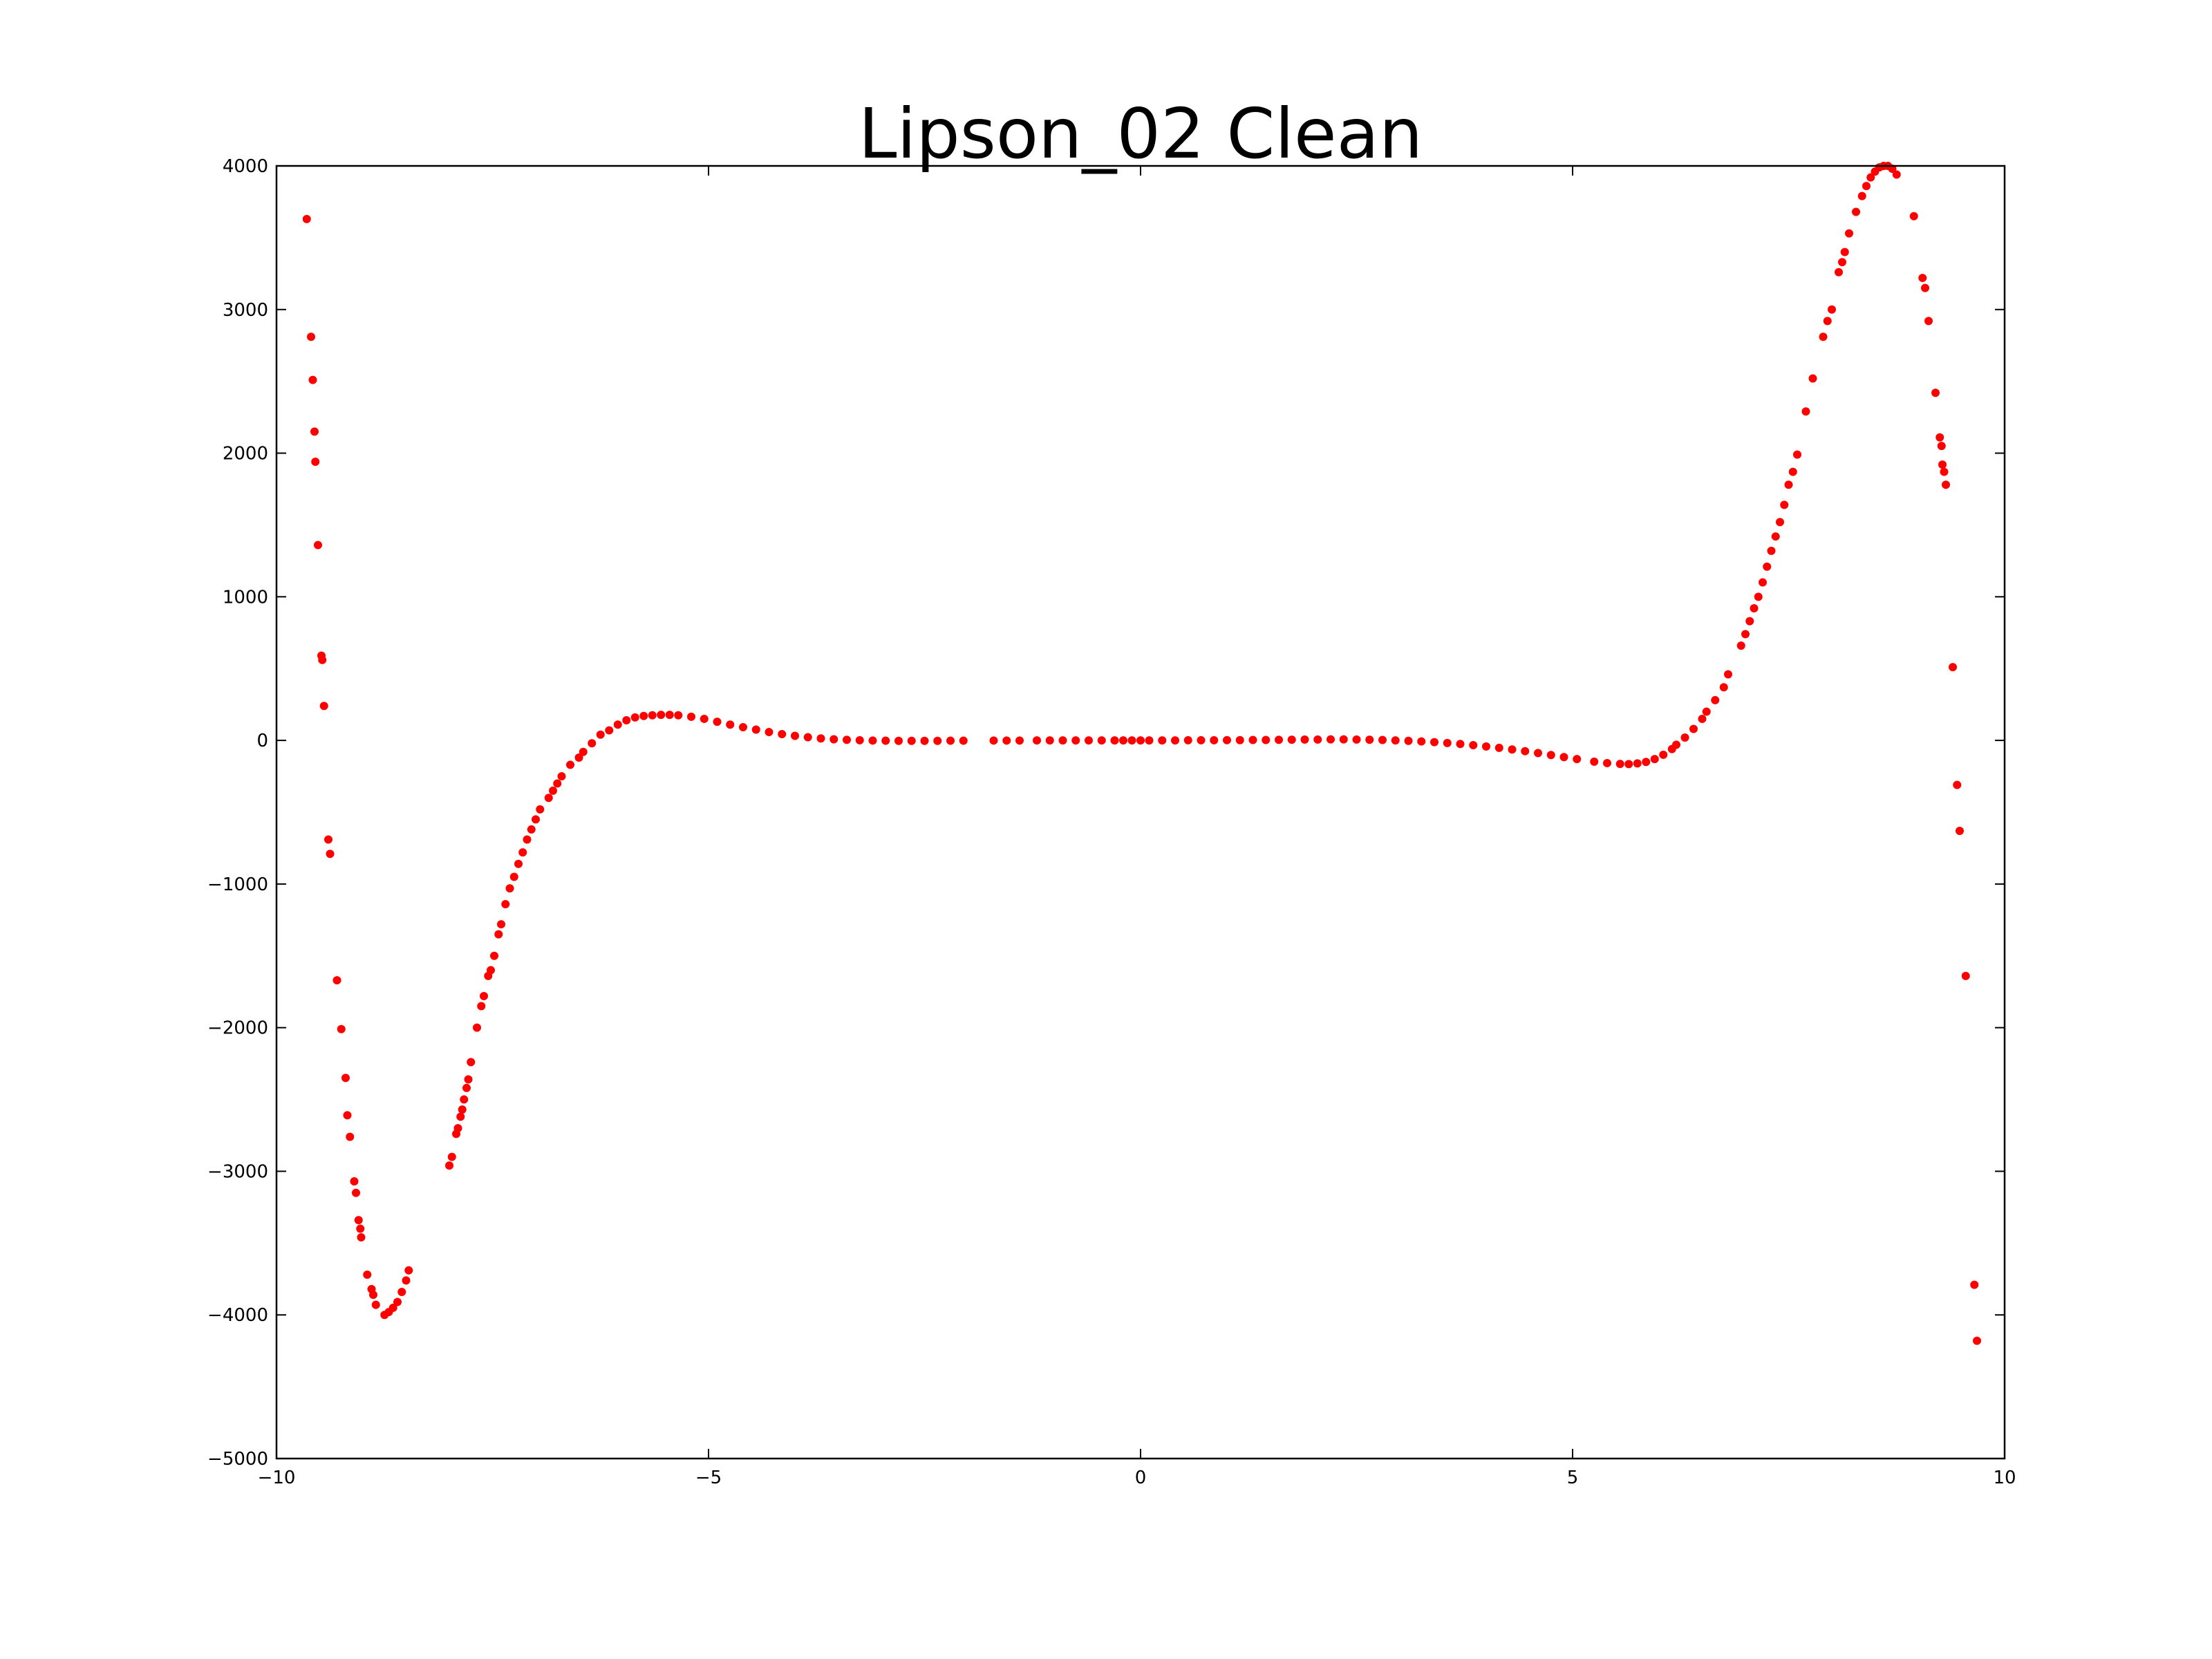 The image size is (2212, 1659). What do you see at coordinates (262, 741) in the screenshot?
I see `y-tick-label: 0` at bounding box center [262, 741].